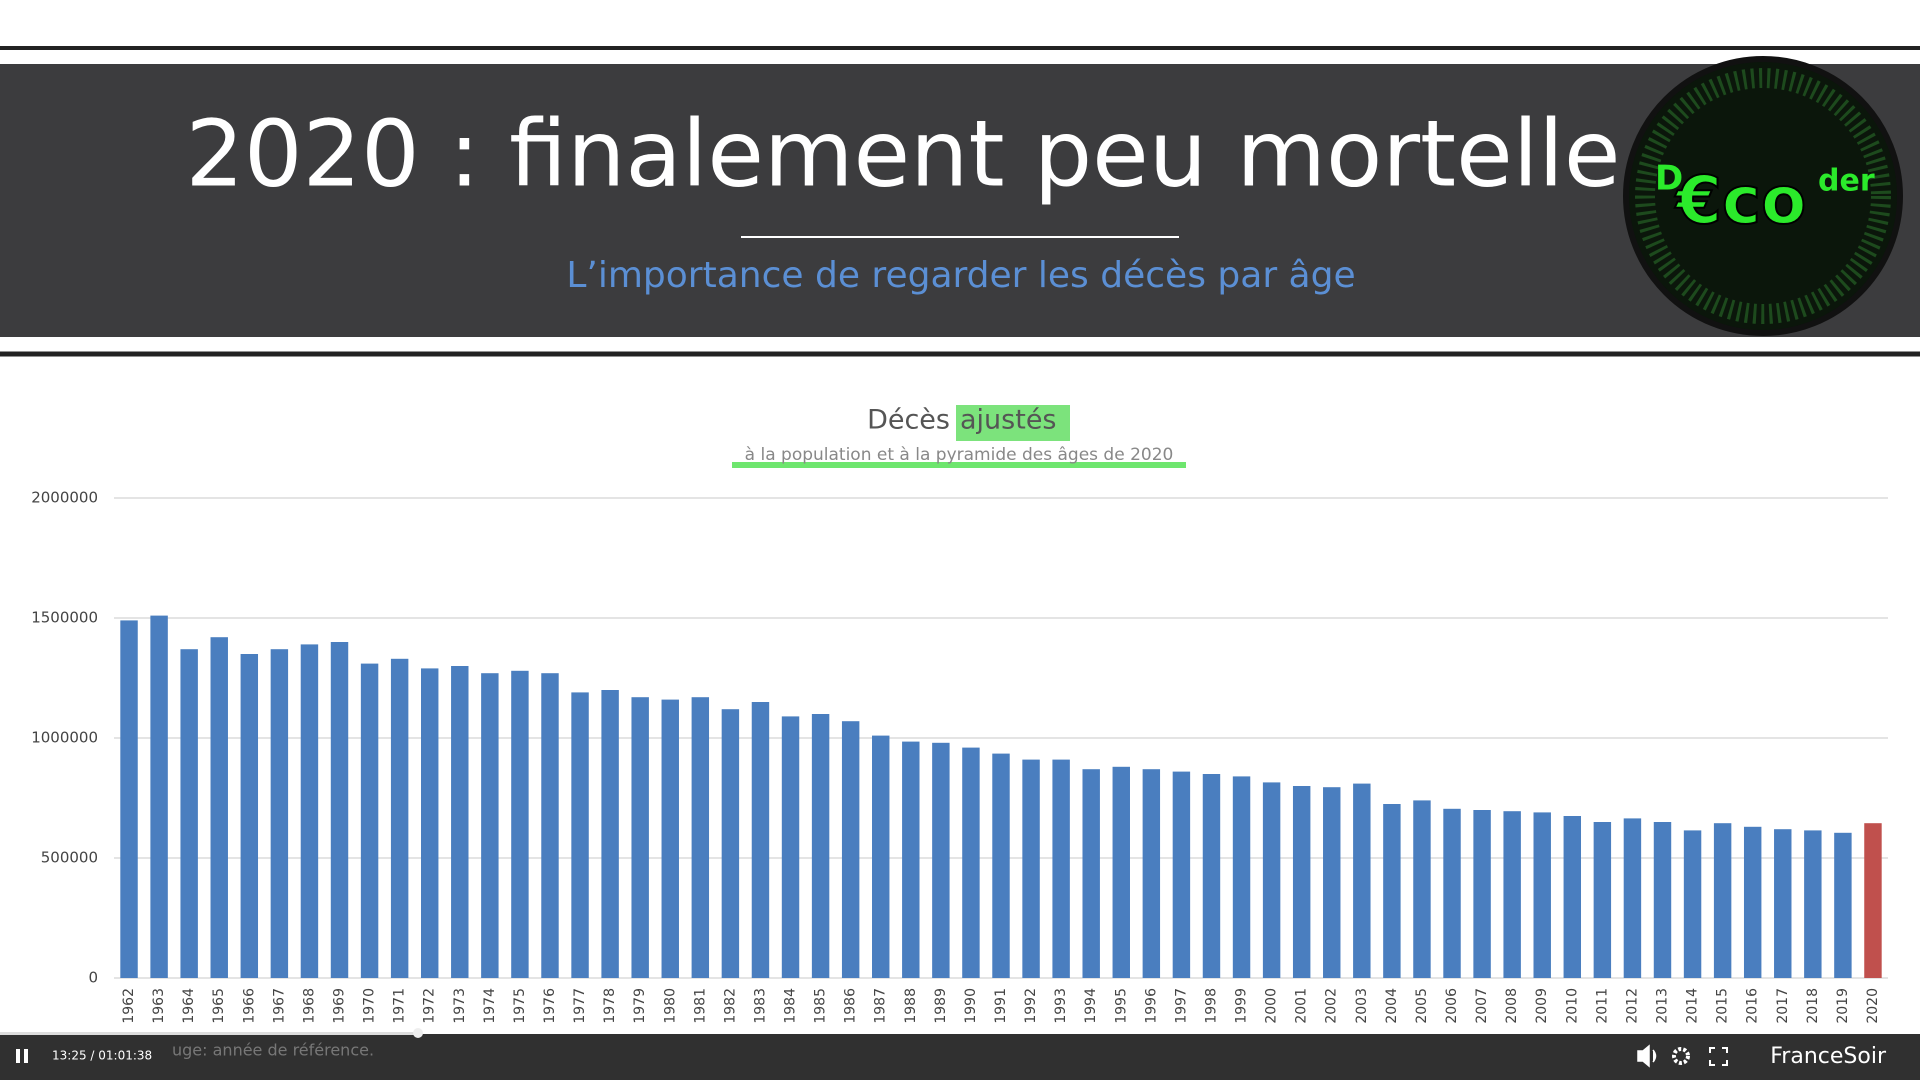 This screenshot has width=1920, height=1080. What do you see at coordinates (1669, 179) in the screenshot?
I see `logo-text: D` at bounding box center [1669, 179].